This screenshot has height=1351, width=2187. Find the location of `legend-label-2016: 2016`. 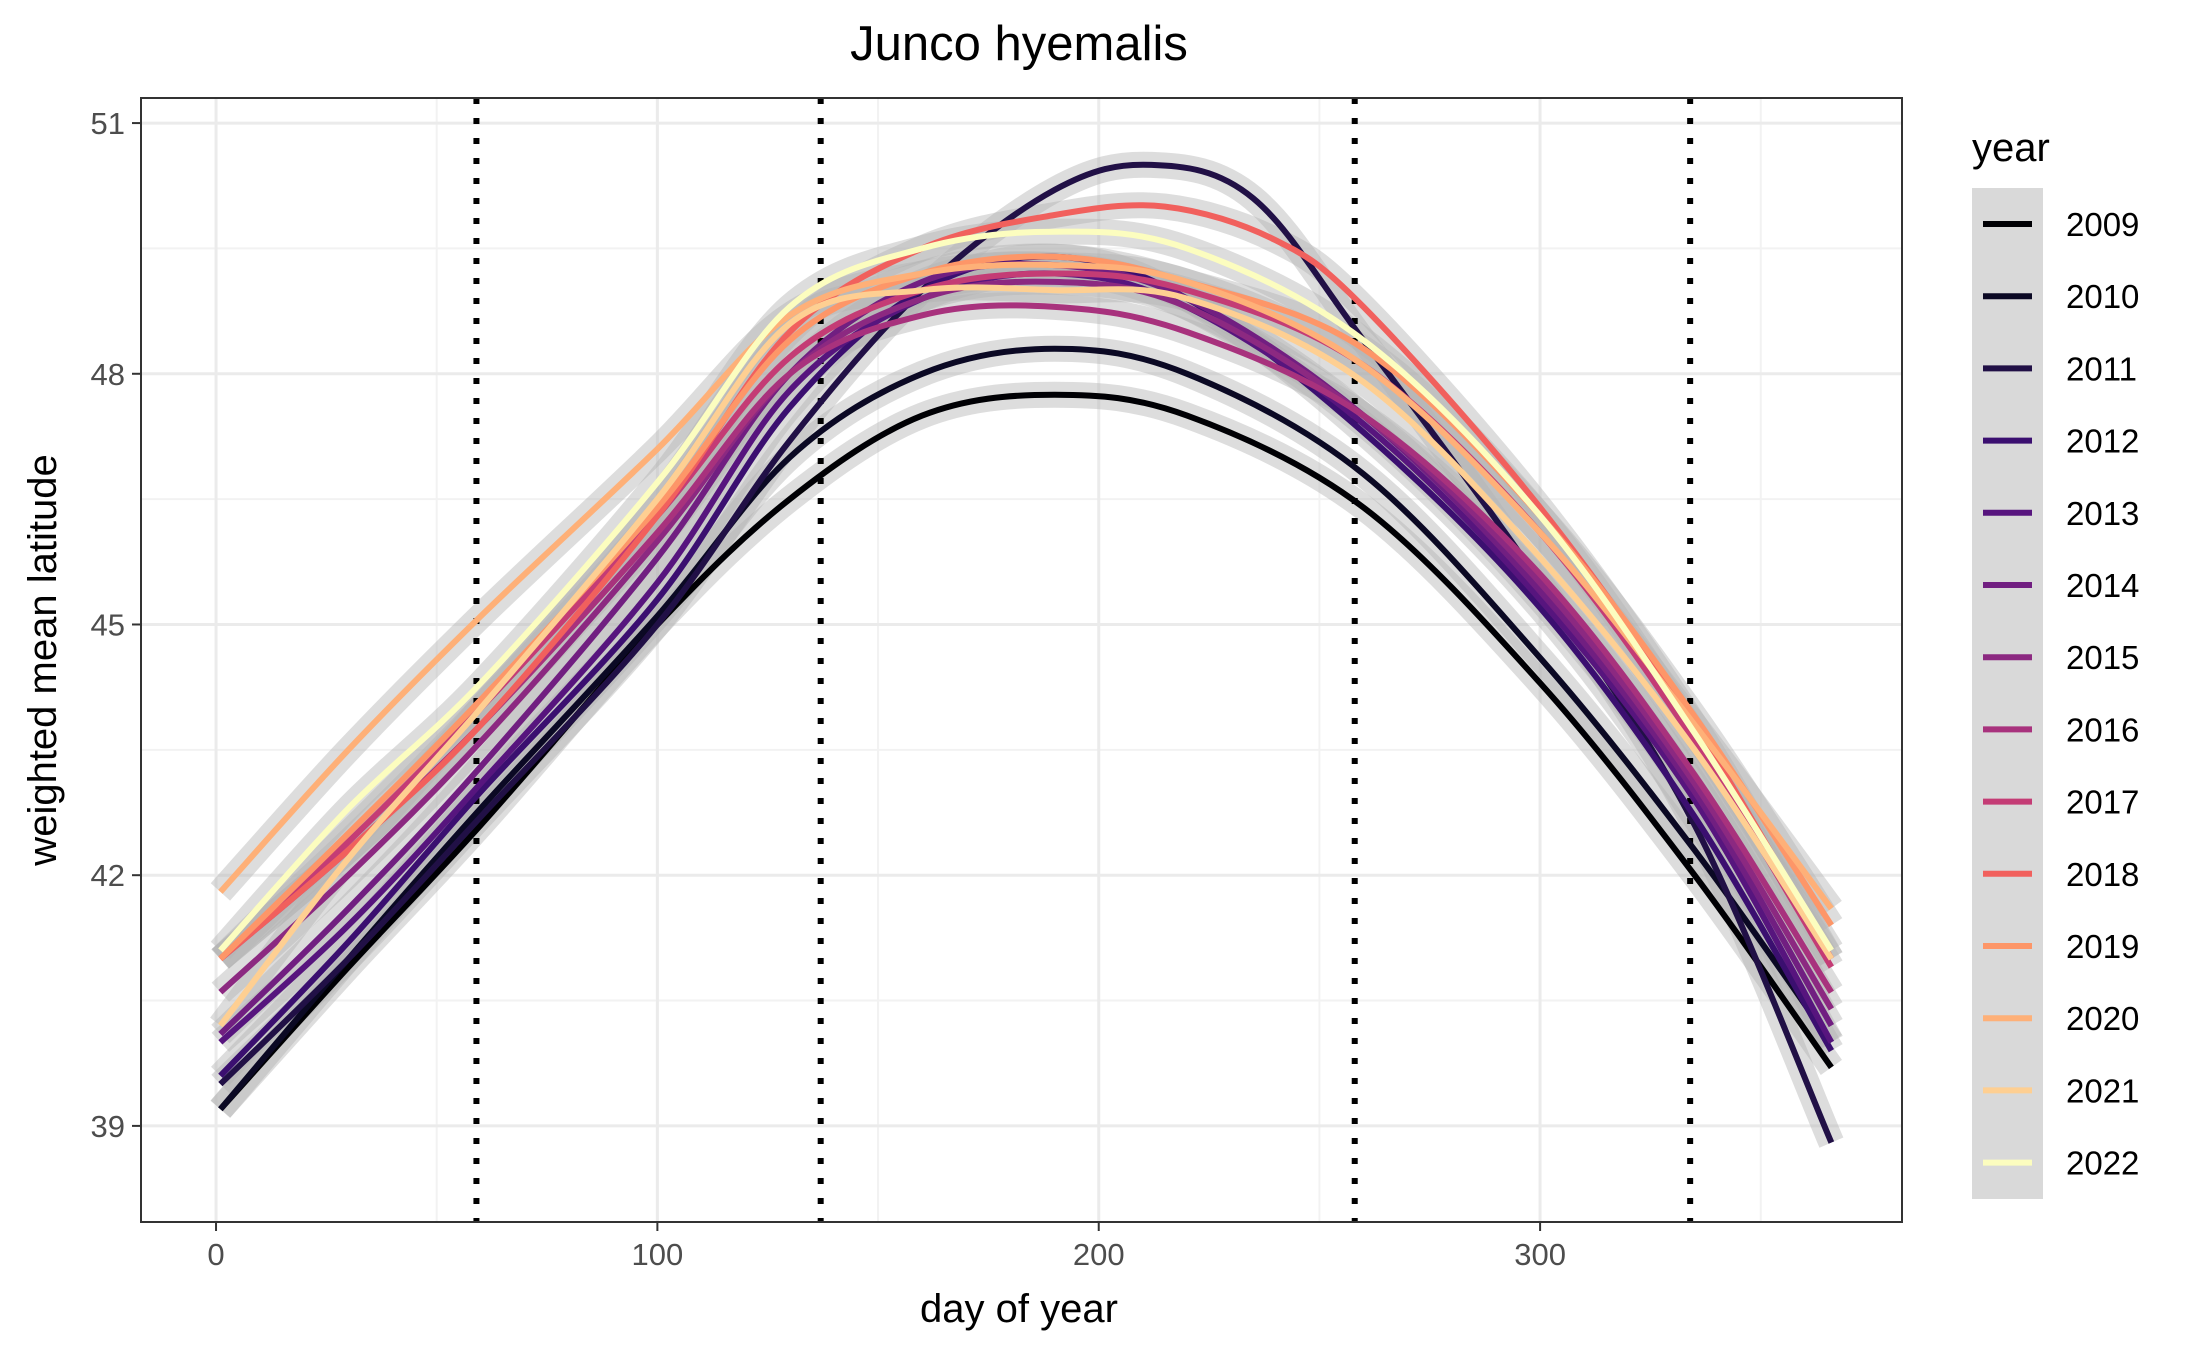

legend-label-2016: 2016 is located at coordinates (2102, 729).